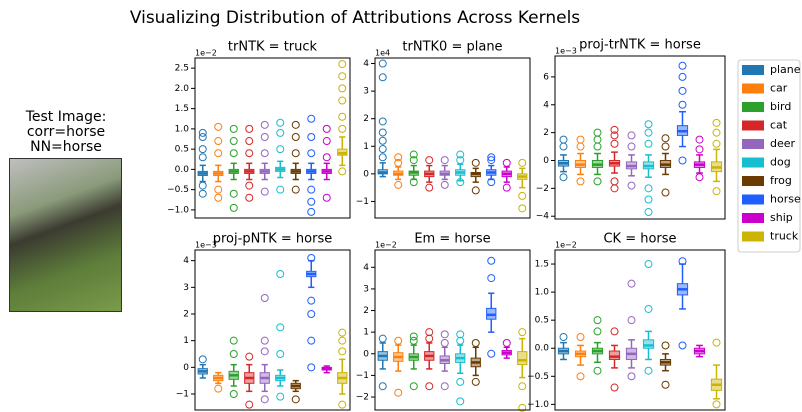 The width and height of the screenshot is (802, 412). Describe the element at coordinates (452, 330) in the screenshot. I see `axes-frame` at that location.